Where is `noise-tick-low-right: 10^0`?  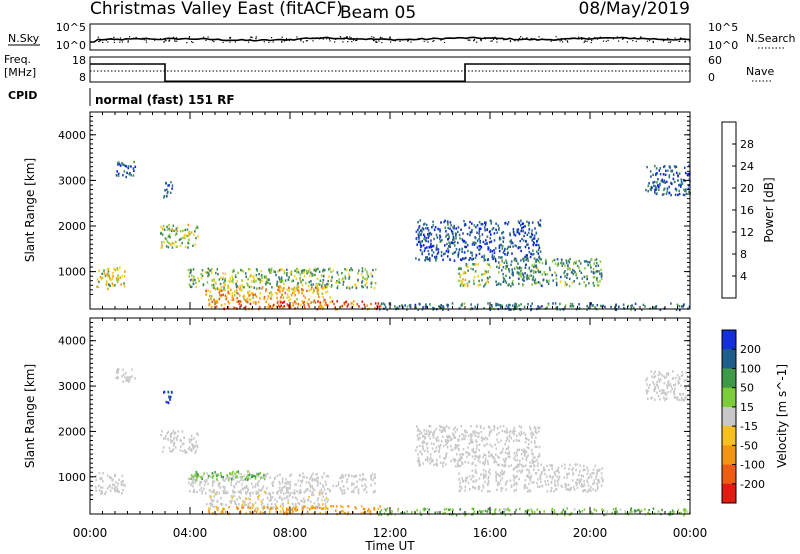 noise-tick-low-right: 10^0 is located at coordinates (723, 45).